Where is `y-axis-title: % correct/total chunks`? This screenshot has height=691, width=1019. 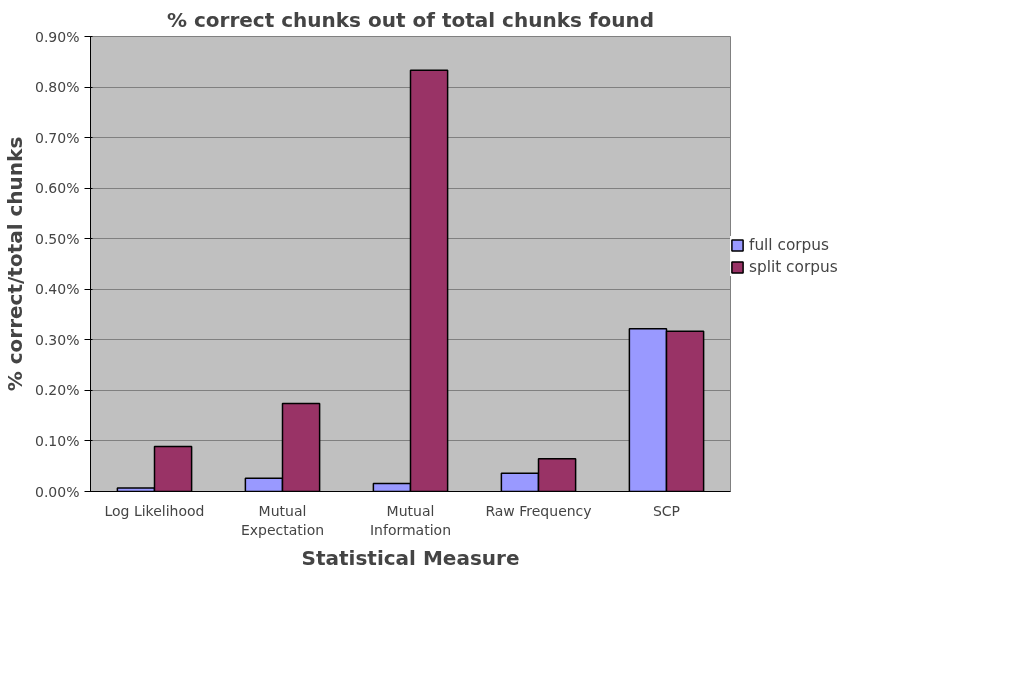
y-axis-title: % correct/total chunks is located at coordinates (15, 264).